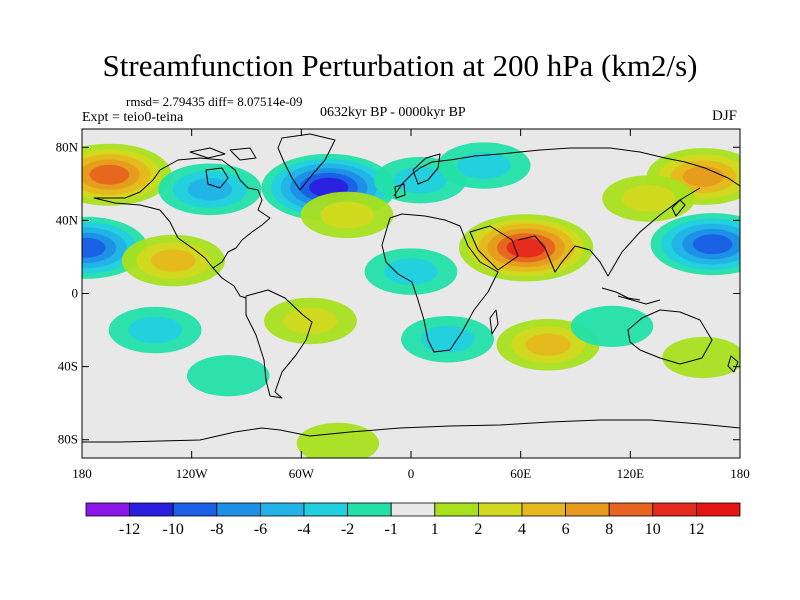  Describe the element at coordinates (216, 529) in the screenshot. I see `colorbar-label: -8` at that location.